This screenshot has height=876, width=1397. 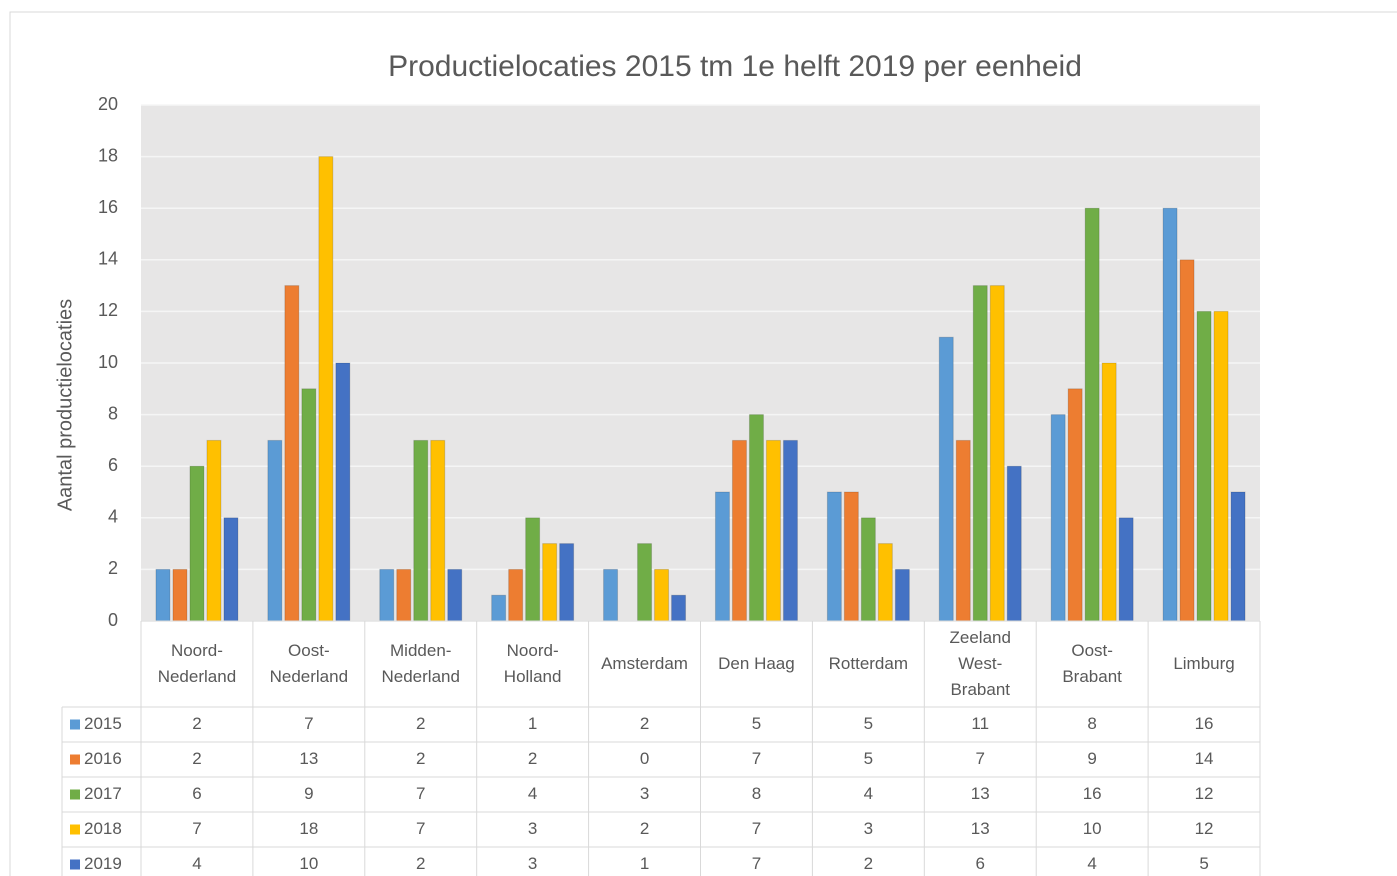 I want to click on x-tick-label: Zeeland West-Brabant, so click(x=980, y=664).